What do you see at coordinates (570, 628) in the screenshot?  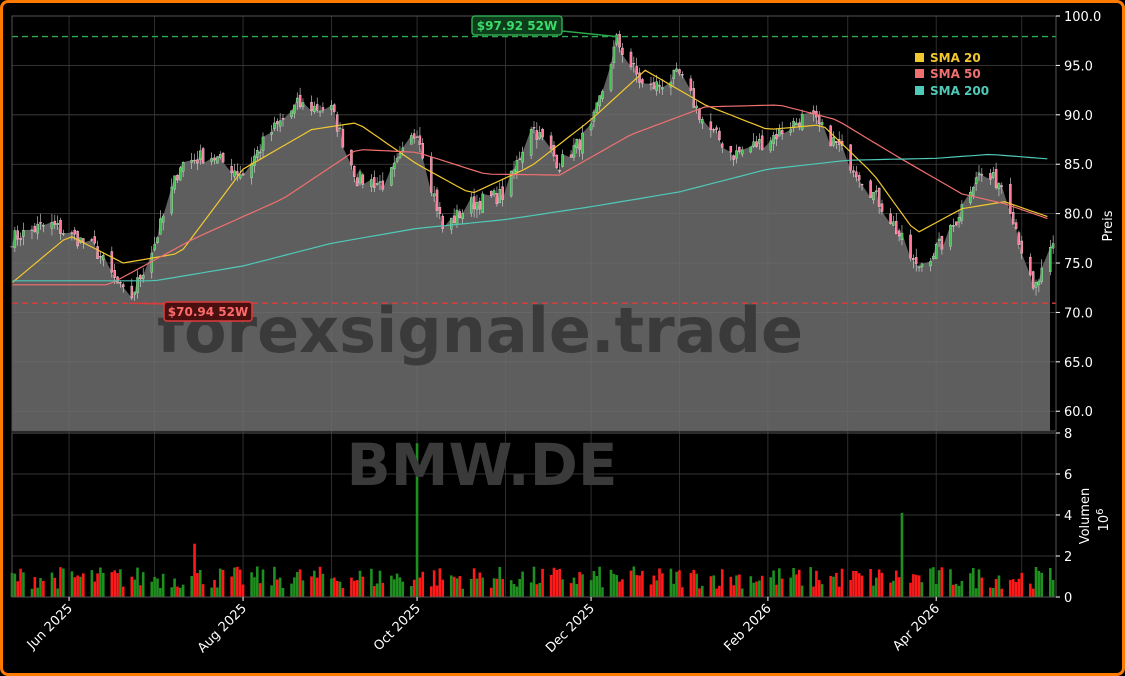 I see `x-tick-label: Dec 2025` at bounding box center [570, 628].